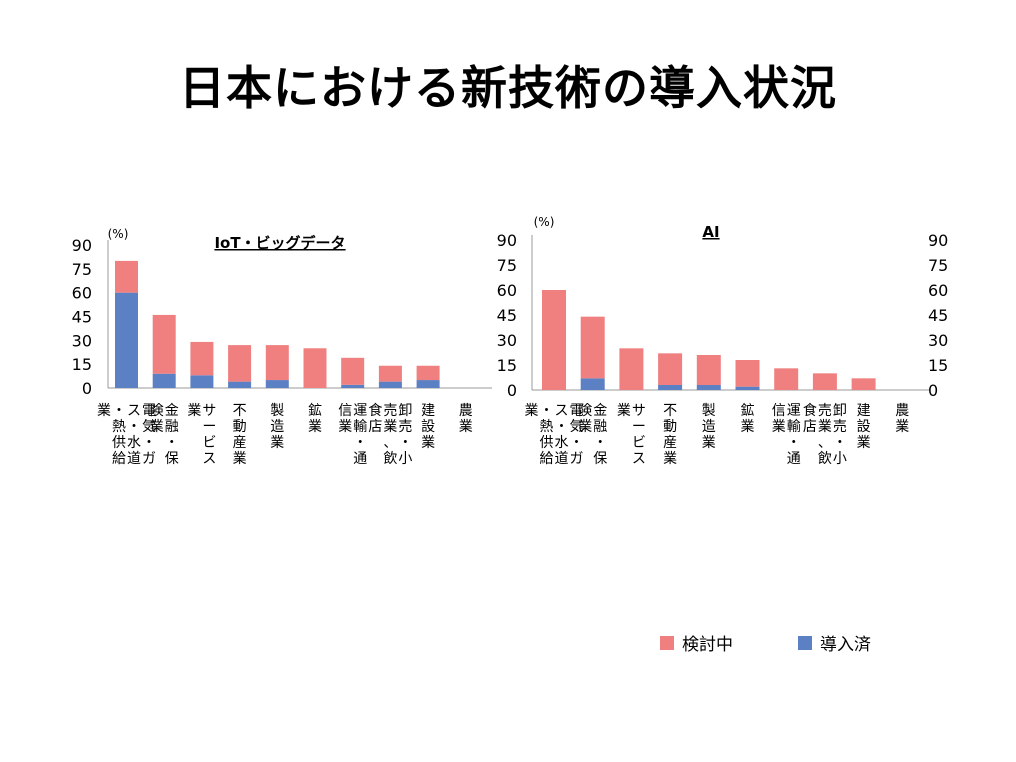 The image size is (1016, 762). Describe the element at coordinates (277, 411) in the screenshot. I see `iot-category-label-char: 製` at that location.